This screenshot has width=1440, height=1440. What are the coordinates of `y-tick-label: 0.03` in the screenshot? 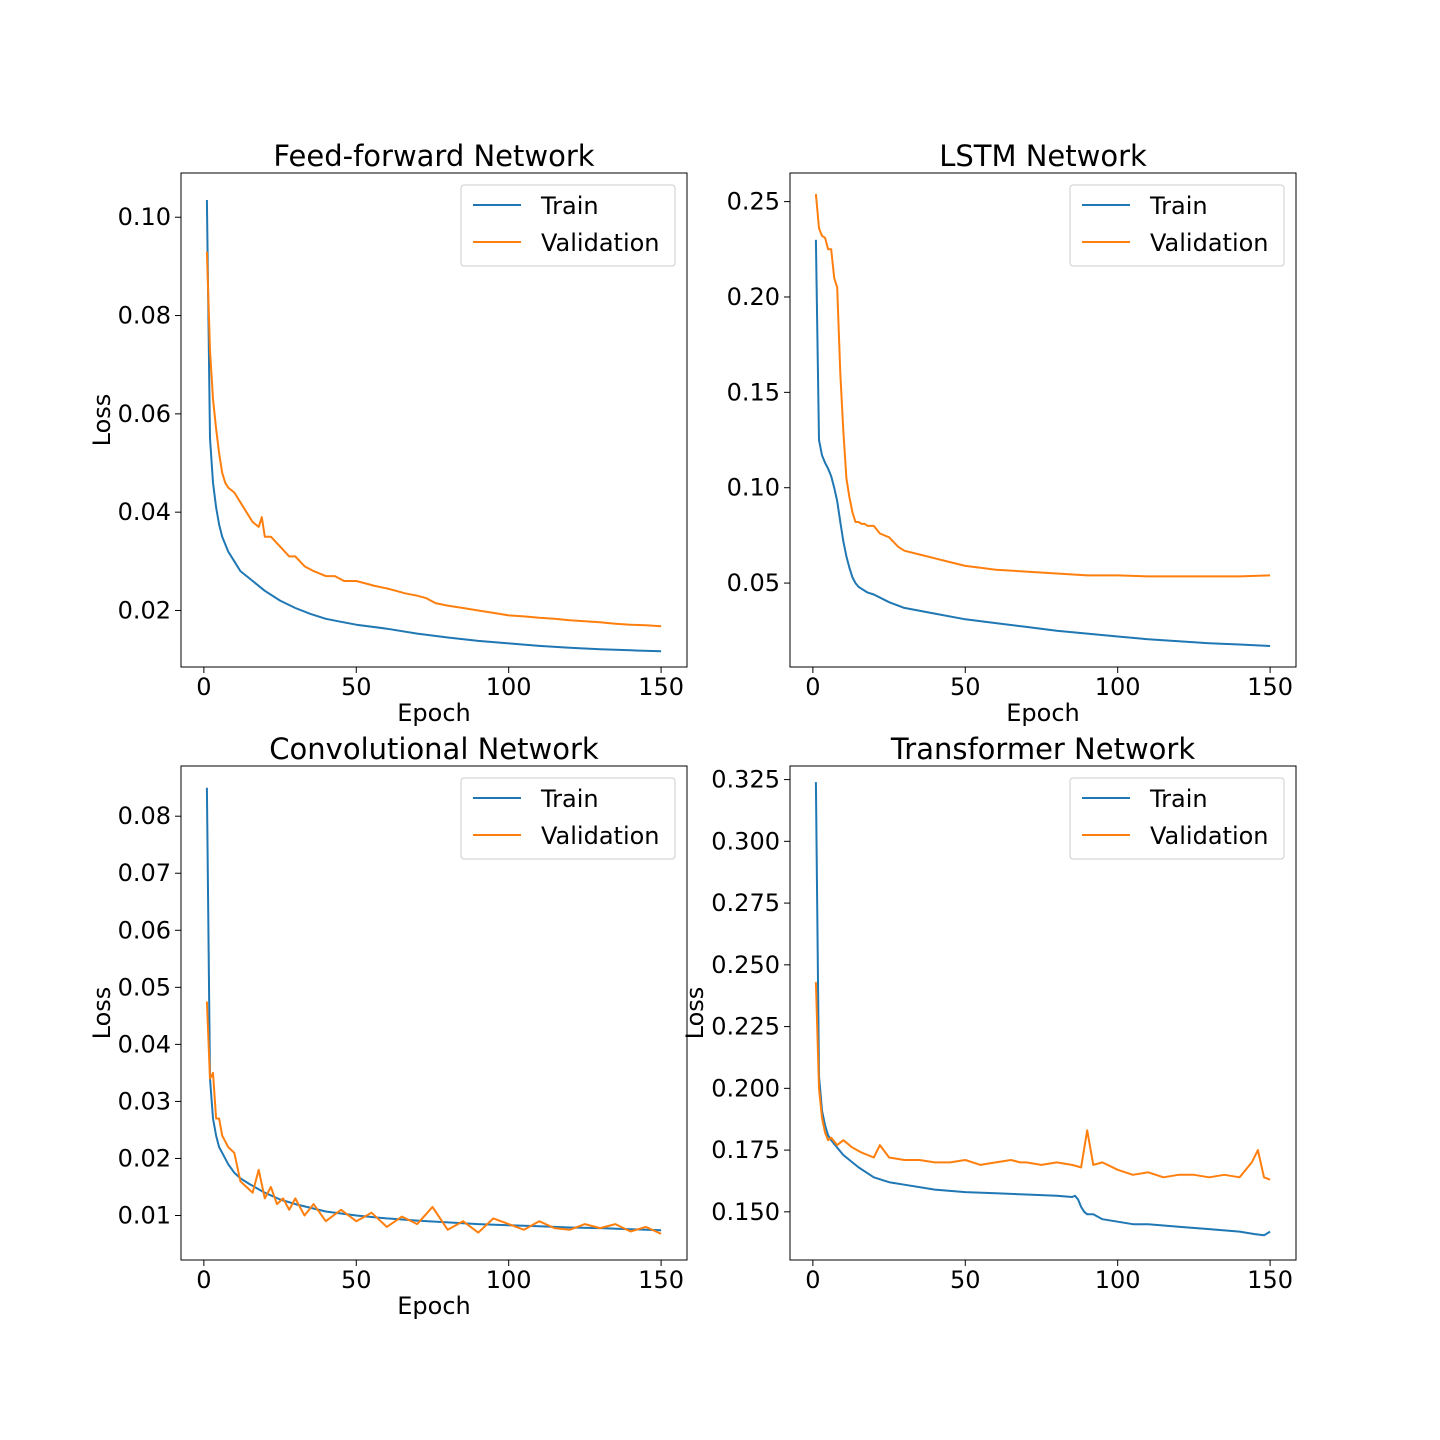 It's located at (144, 1101).